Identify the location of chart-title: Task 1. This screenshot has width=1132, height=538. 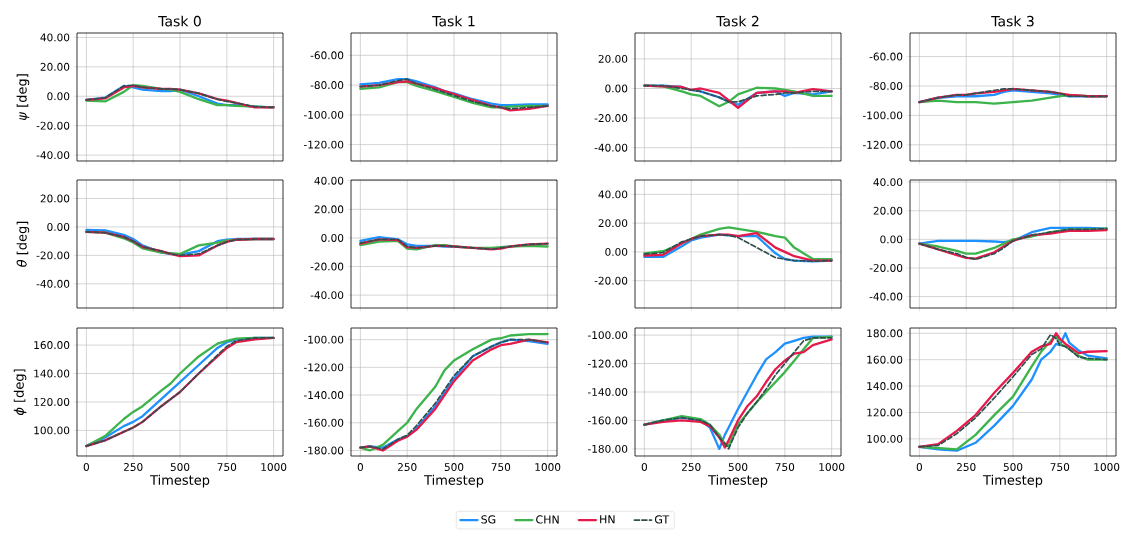
(453, 21).